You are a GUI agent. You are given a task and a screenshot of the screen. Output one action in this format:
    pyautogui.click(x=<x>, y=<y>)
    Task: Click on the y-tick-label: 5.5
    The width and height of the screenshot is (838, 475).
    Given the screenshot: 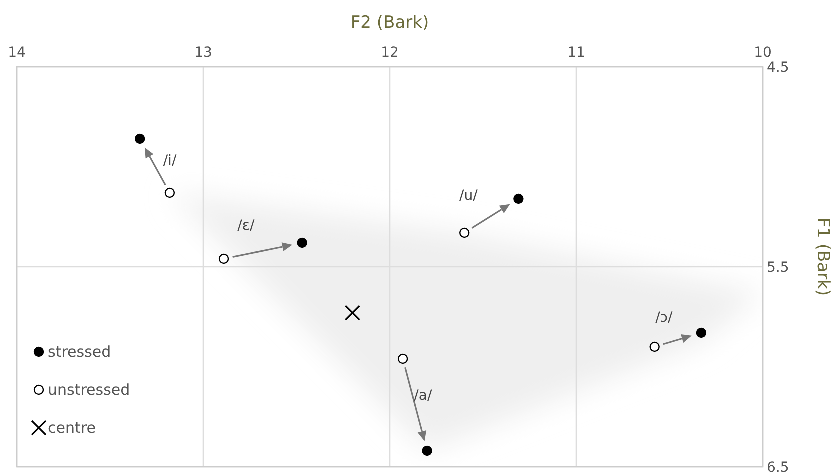 What is the action you would take?
    pyautogui.click(x=778, y=268)
    